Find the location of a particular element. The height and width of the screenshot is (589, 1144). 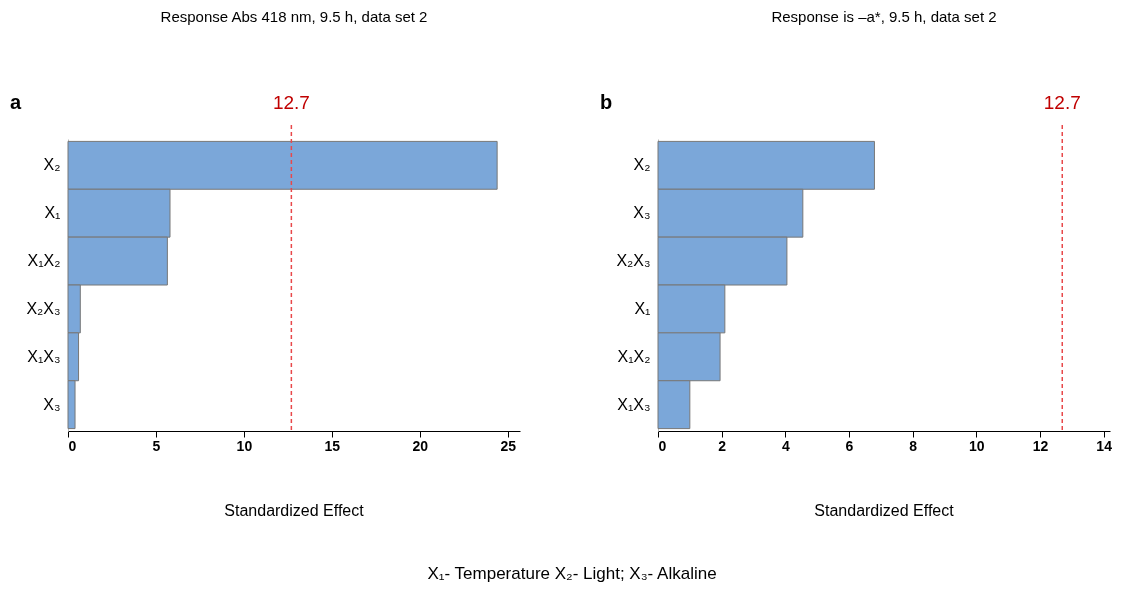

x-tick-label: 2 is located at coordinates (722, 445).